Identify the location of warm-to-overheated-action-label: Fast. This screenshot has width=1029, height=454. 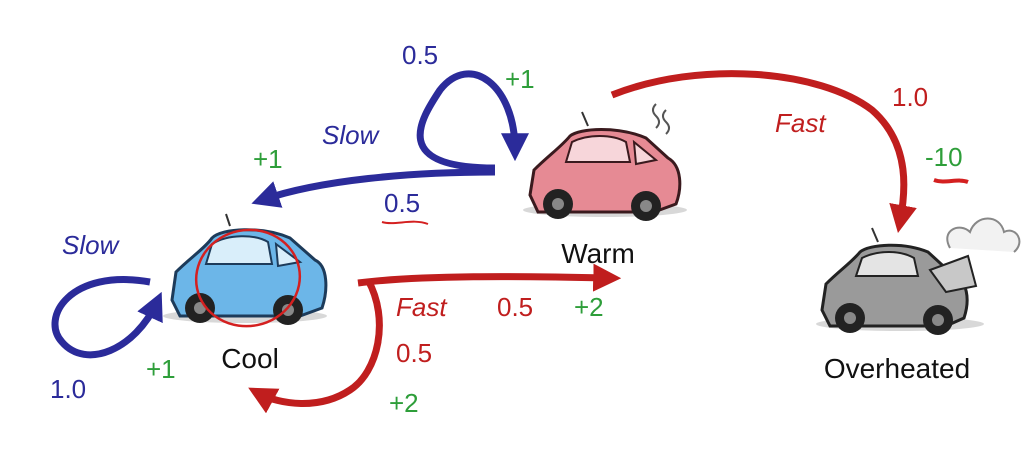
(801, 123).